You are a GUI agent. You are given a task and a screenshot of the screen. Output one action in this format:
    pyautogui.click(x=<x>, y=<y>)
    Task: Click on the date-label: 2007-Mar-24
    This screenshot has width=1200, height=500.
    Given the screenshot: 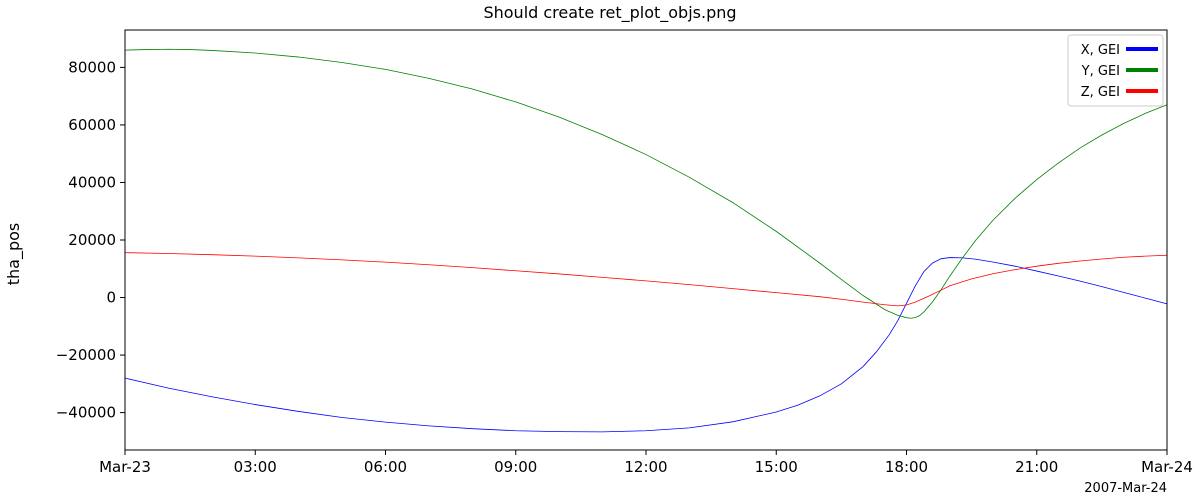 What is the action you would take?
    pyautogui.click(x=1125, y=488)
    